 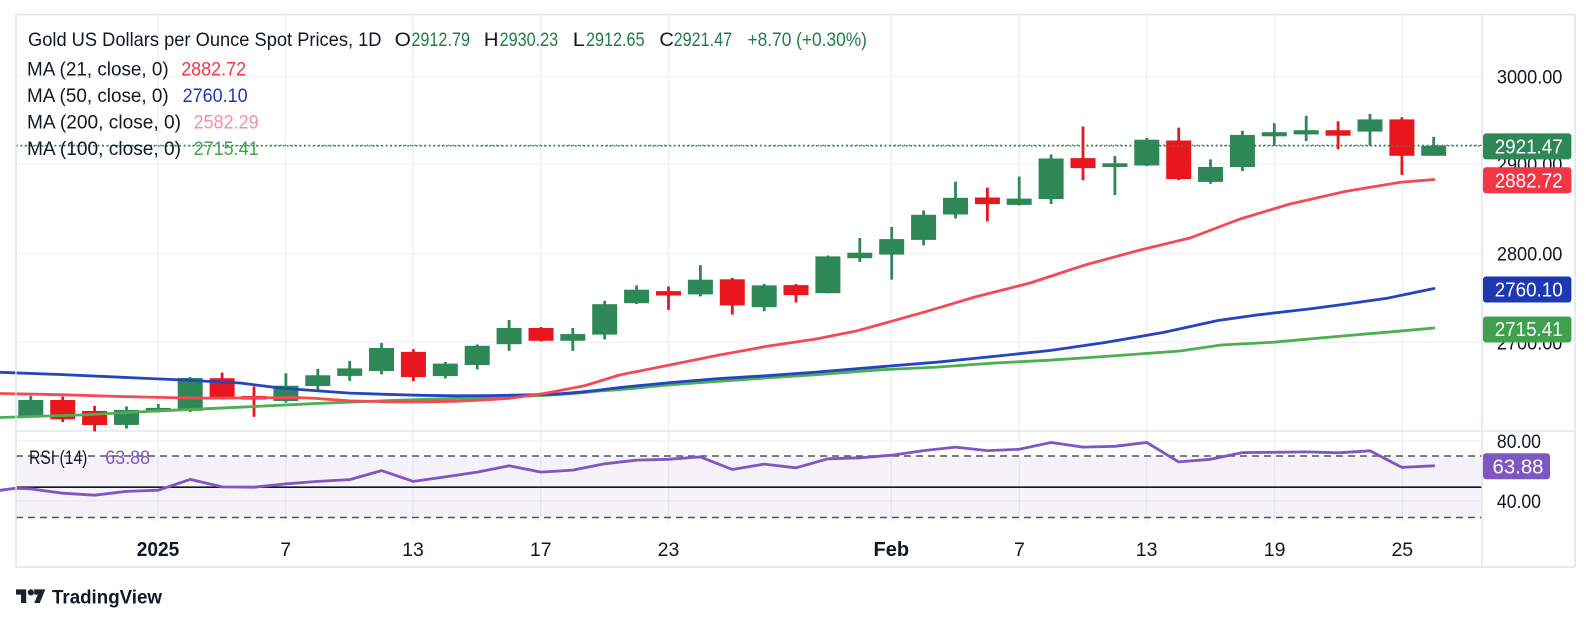 What do you see at coordinates (226, 123) in the screenshot?
I see `svg-text: 2582.29` at bounding box center [226, 123].